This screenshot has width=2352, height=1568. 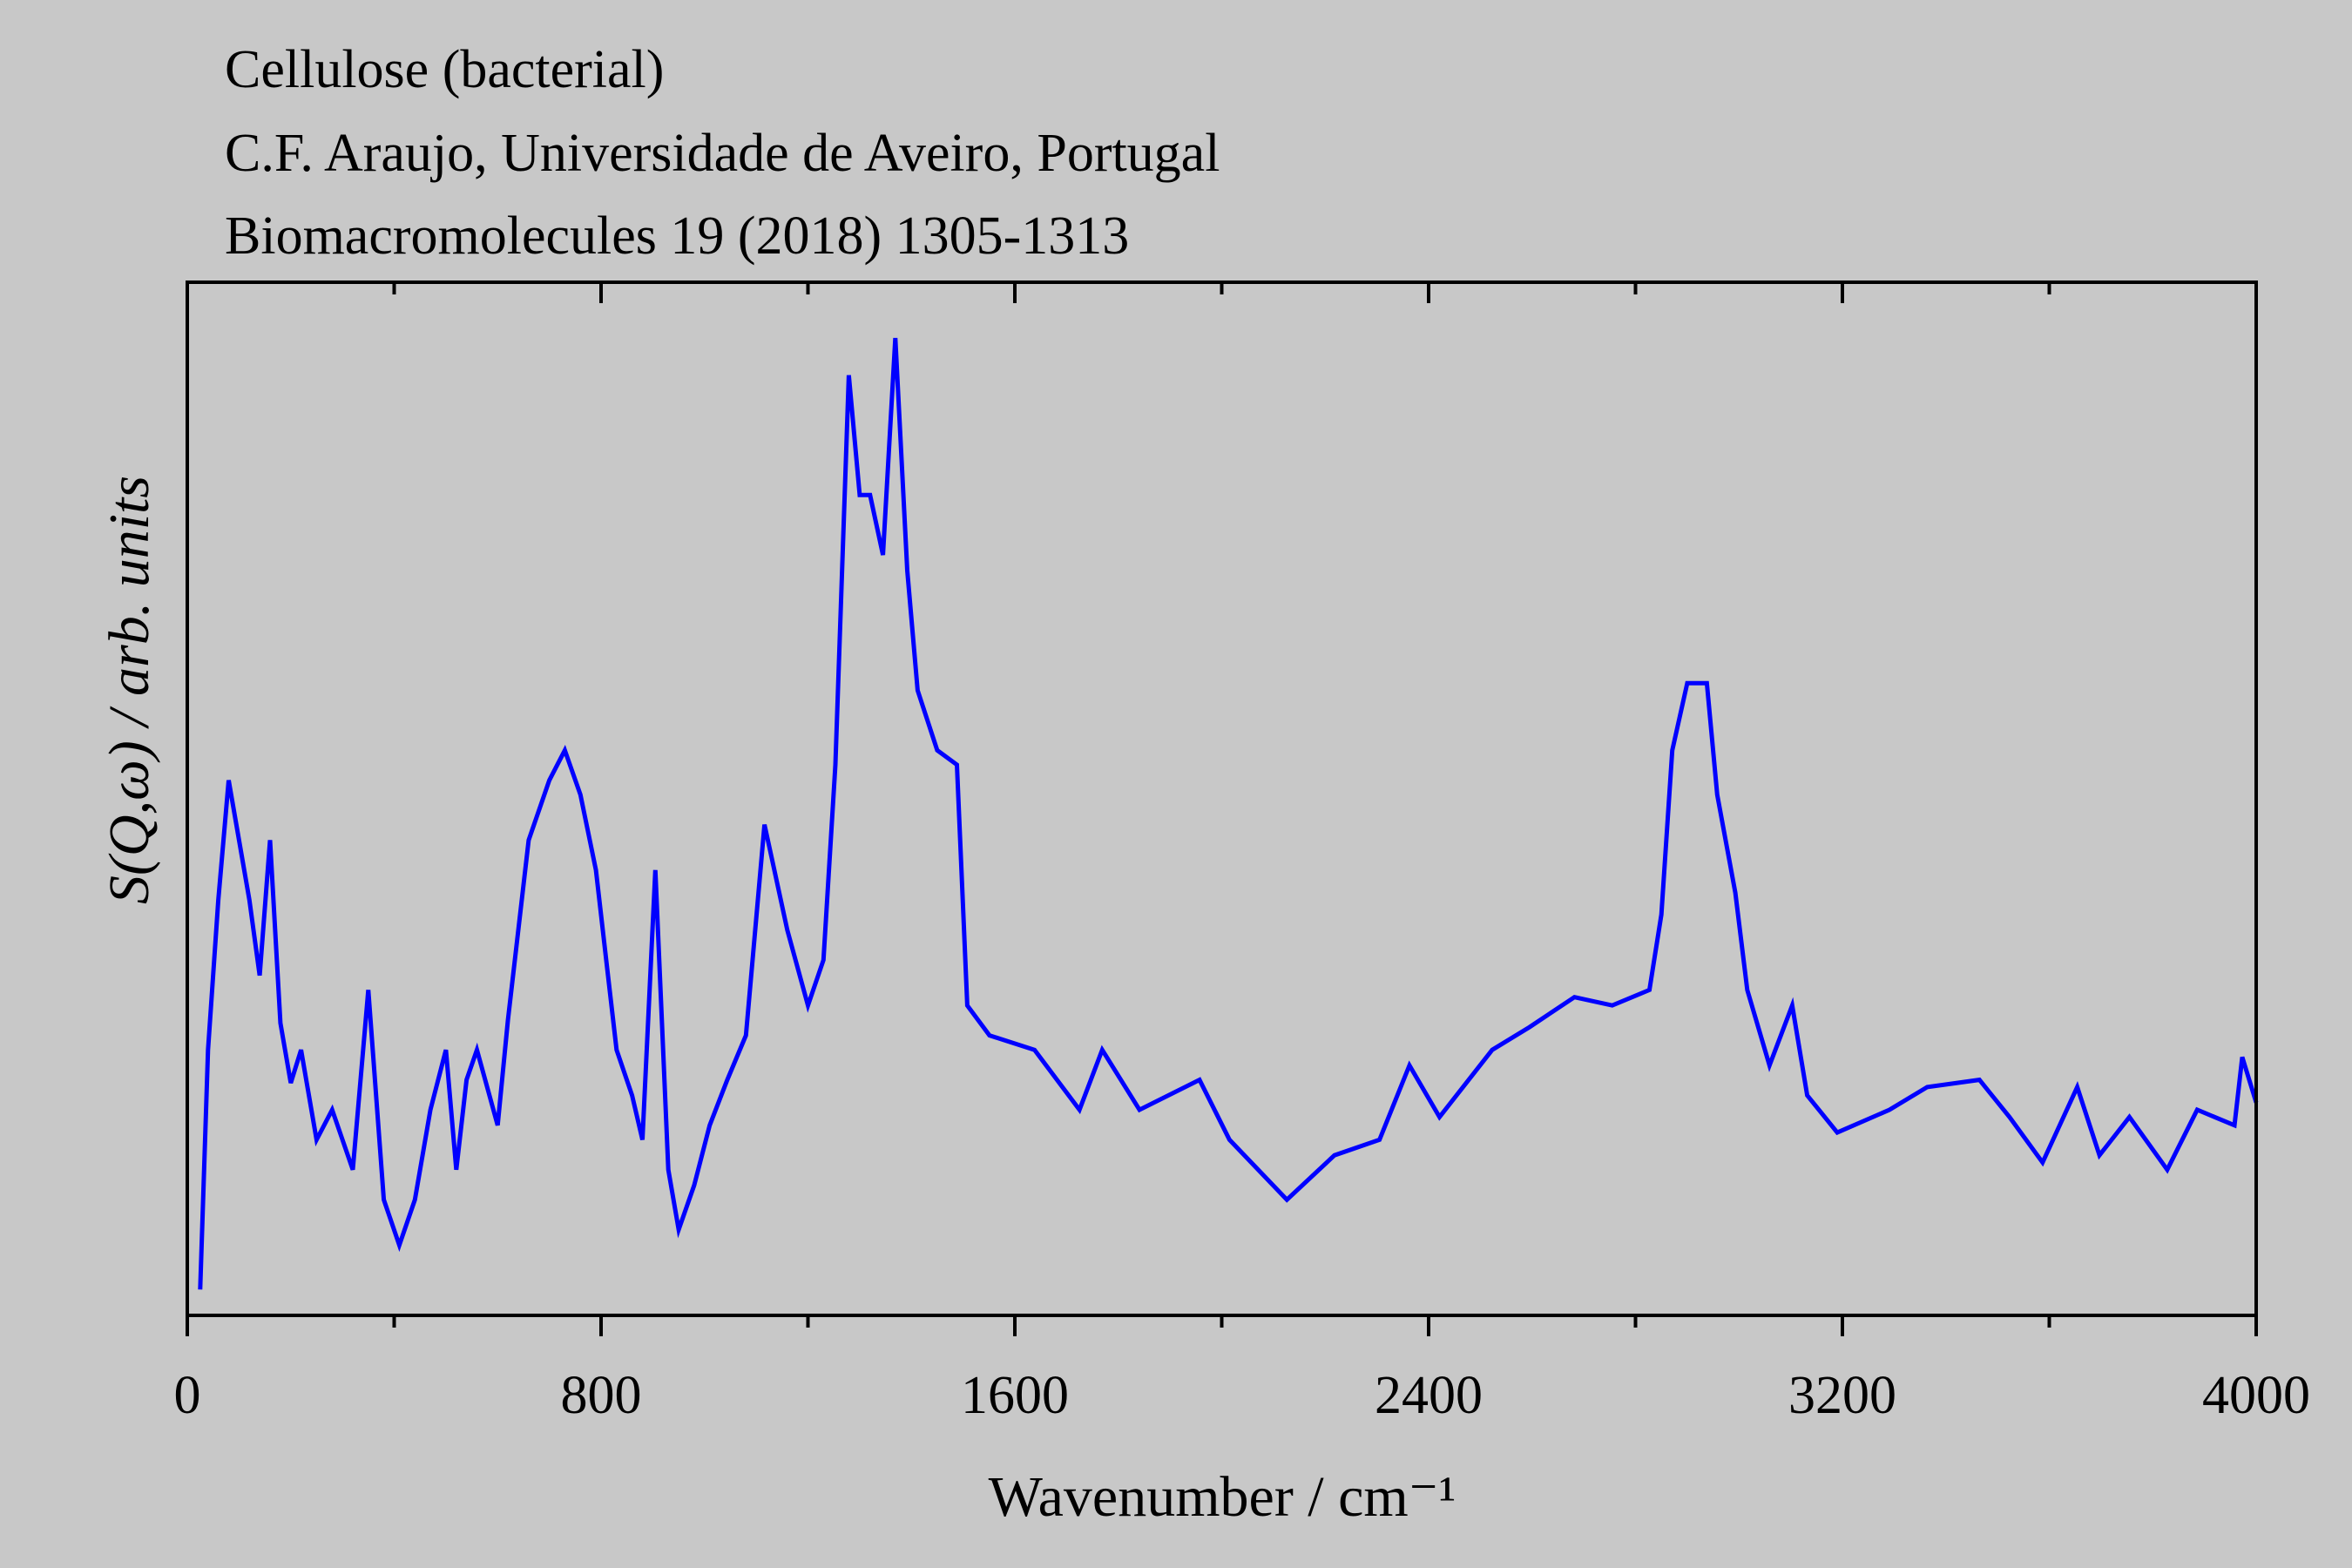 What do you see at coordinates (1429, 1395) in the screenshot?
I see `x-tick-label: 2400` at bounding box center [1429, 1395].